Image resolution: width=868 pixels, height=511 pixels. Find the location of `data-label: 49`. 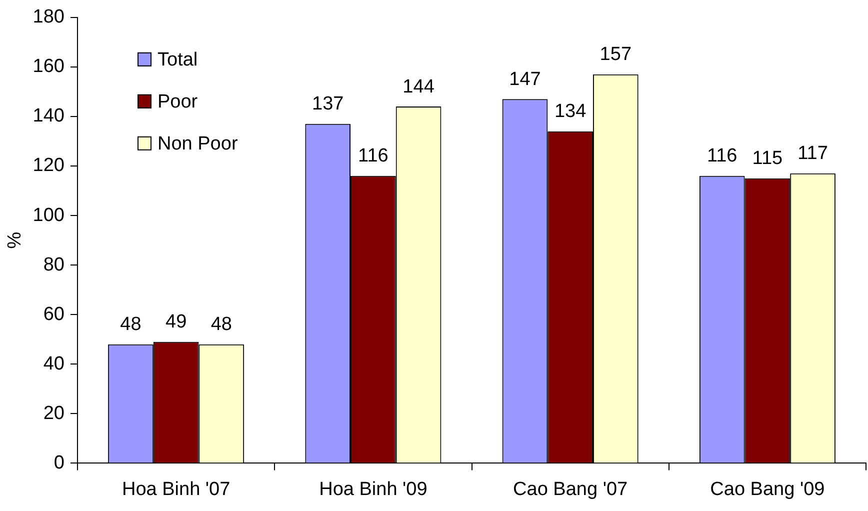

data-label: 49 is located at coordinates (176, 322).